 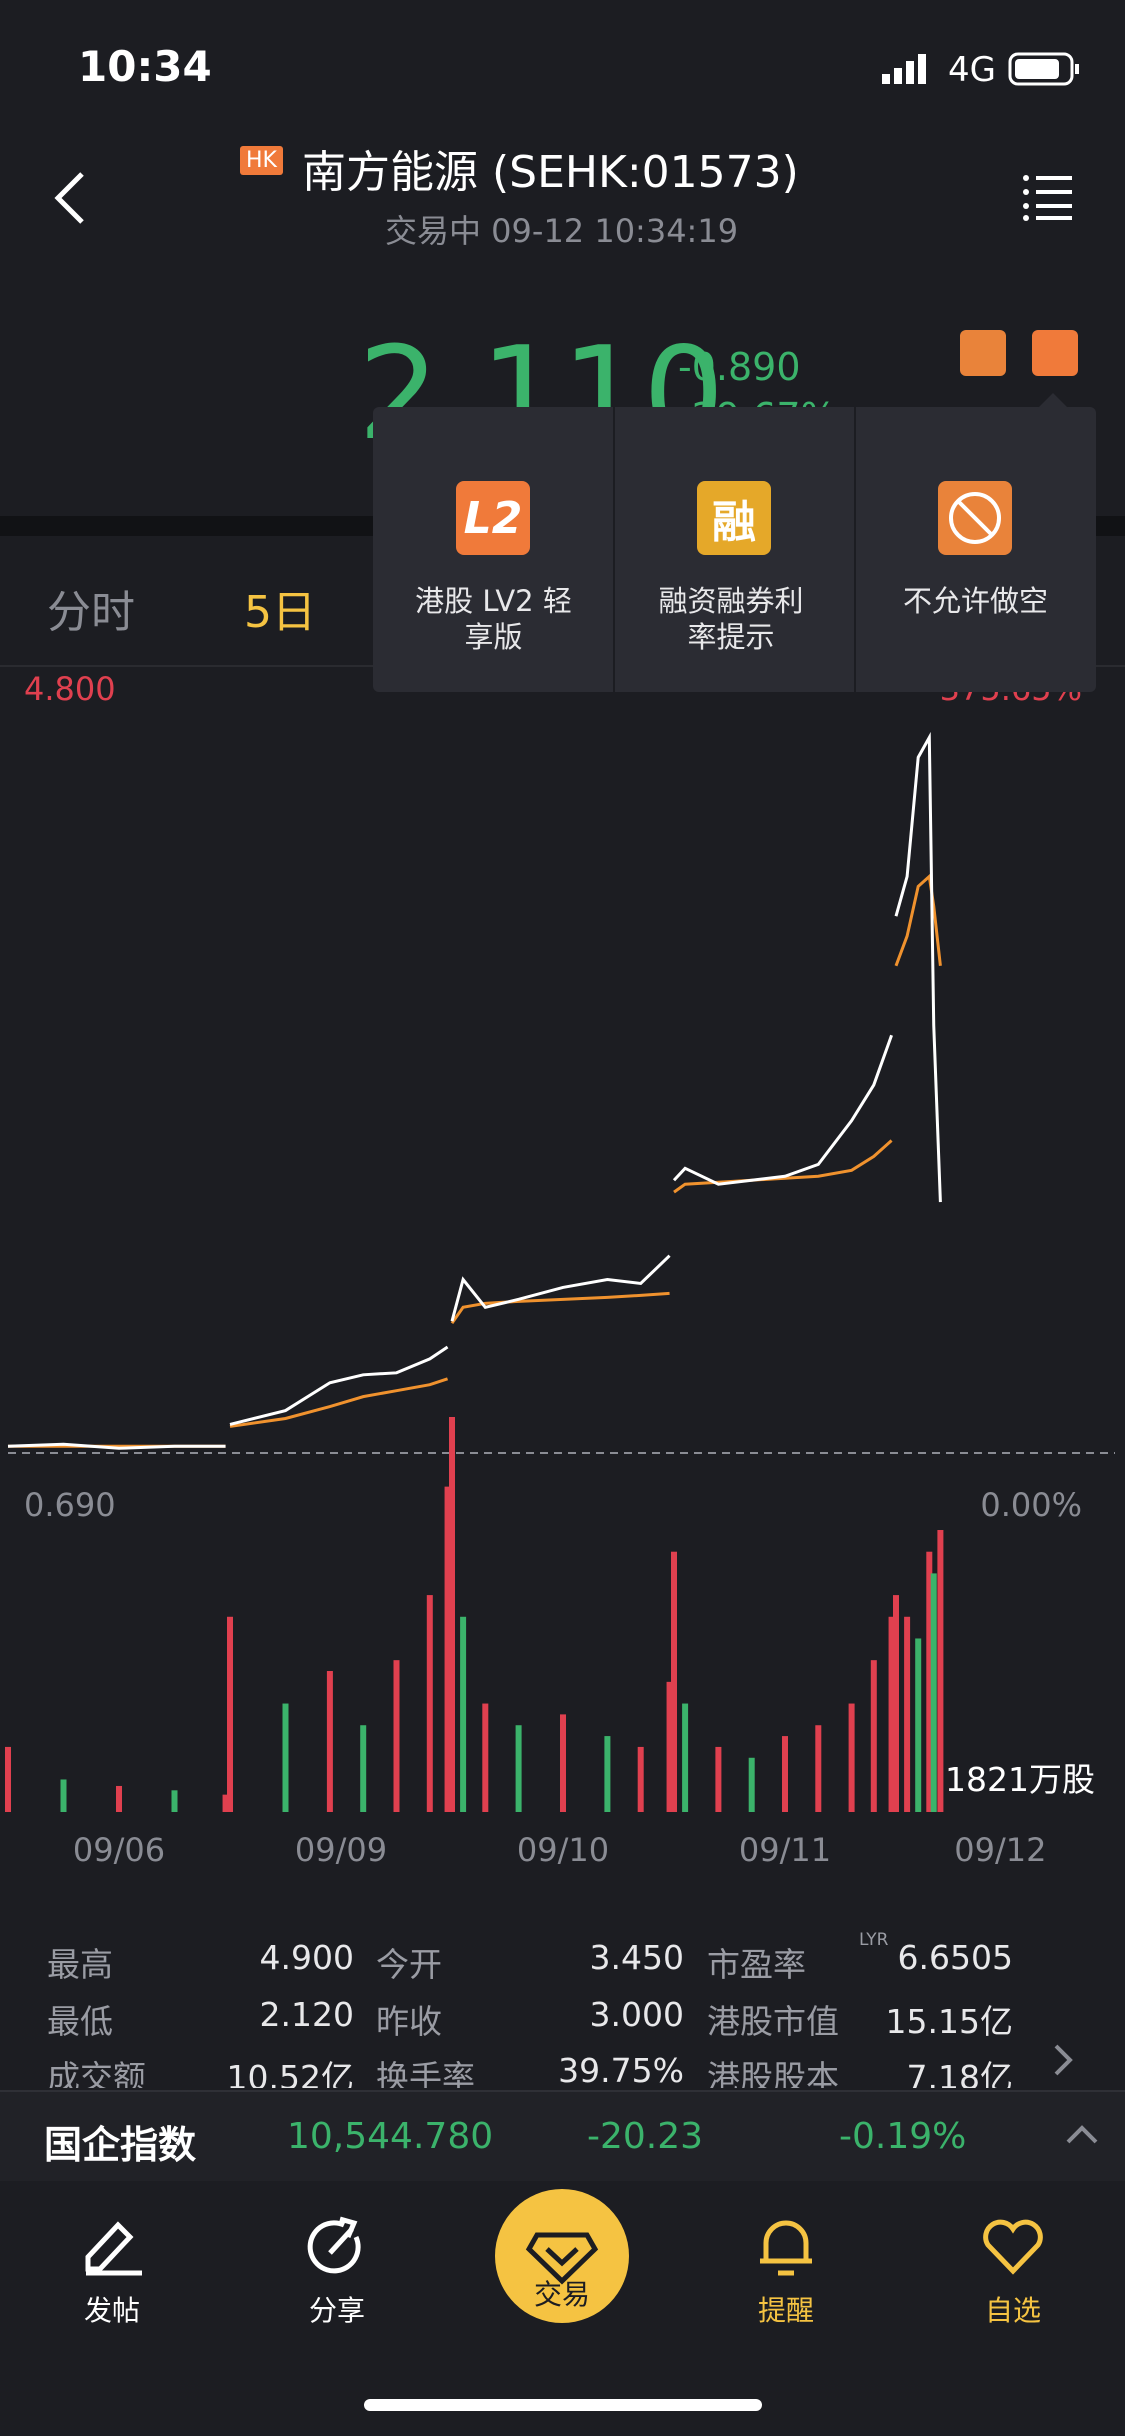 What do you see at coordinates (70, 1505) in the screenshot?
I see `y-tick-label: 0.690` at bounding box center [70, 1505].